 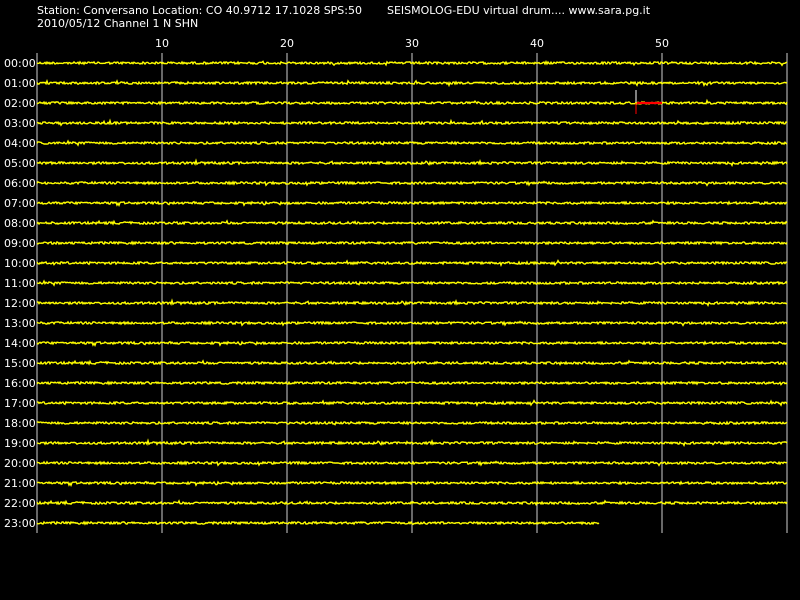 I want to click on hour-label: 23:00, so click(x=20, y=523).